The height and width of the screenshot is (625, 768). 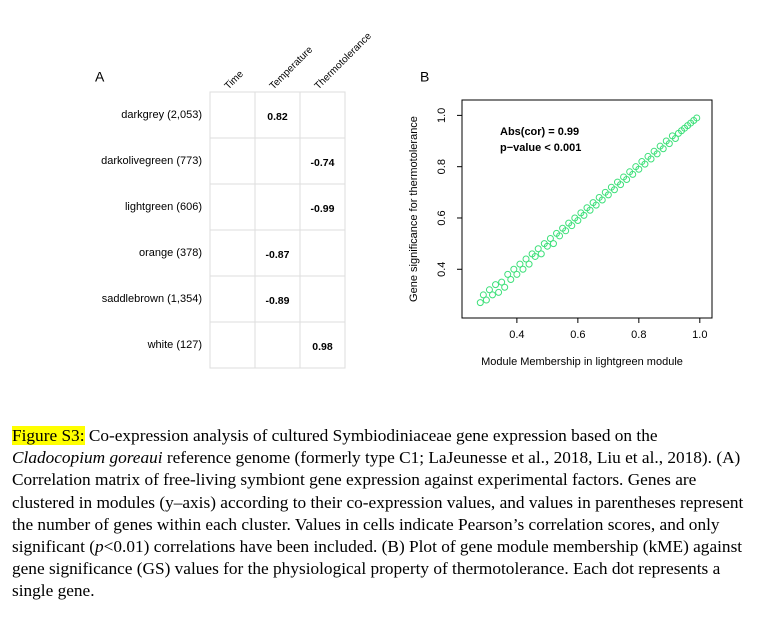 What do you see at coordinates (170, 253) in the screenshot?
I see `row-label: orange (378)` at bounding box center [170, 253].